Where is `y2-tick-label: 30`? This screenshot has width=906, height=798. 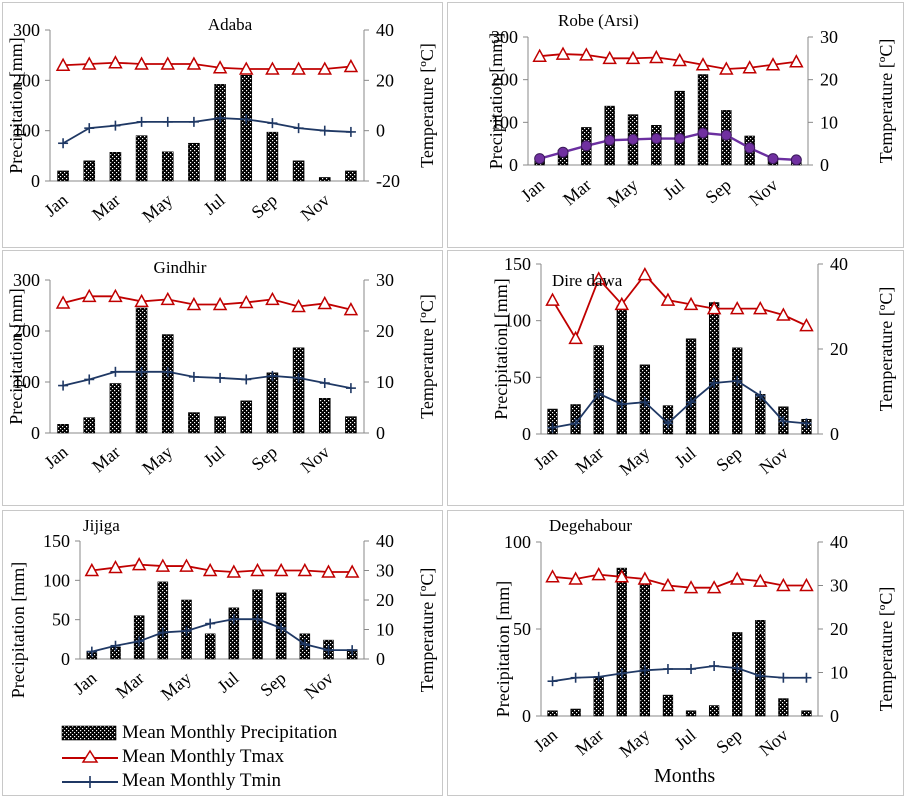 y2-tick-label: 30 is located at coordinates (385, 571).